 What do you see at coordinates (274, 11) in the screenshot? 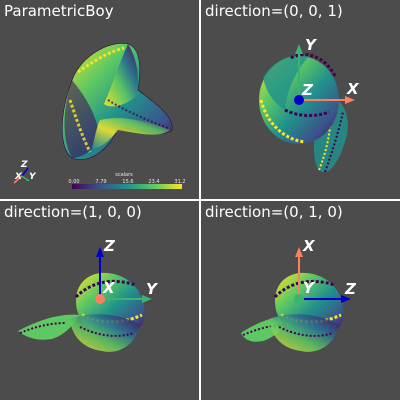
I see `pane-title: direction=(0, 0, 1)` at bounding box center [274, 11].